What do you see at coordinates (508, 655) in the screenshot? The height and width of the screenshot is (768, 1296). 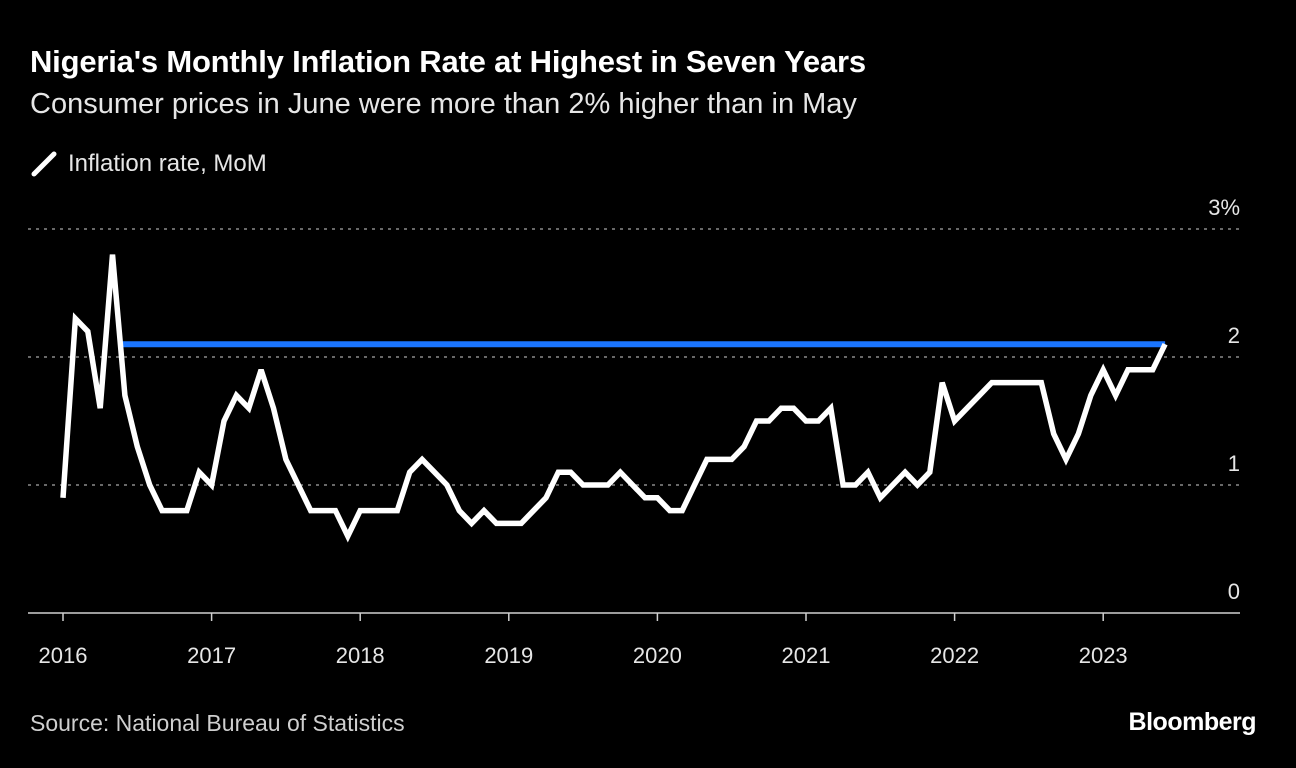 I see `x-tick-label: 2019` at bounding box center [508, 655].